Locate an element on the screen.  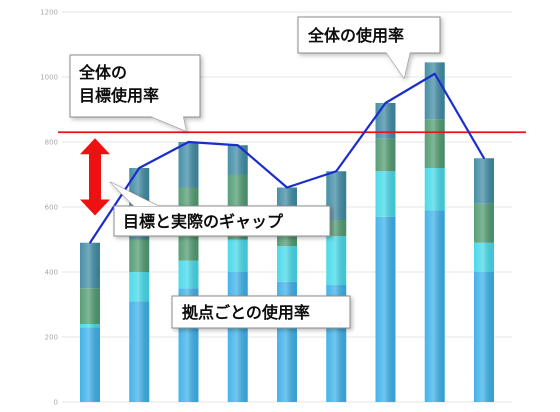
y-tick-label: 1200 is located at coordinates (49, 13).